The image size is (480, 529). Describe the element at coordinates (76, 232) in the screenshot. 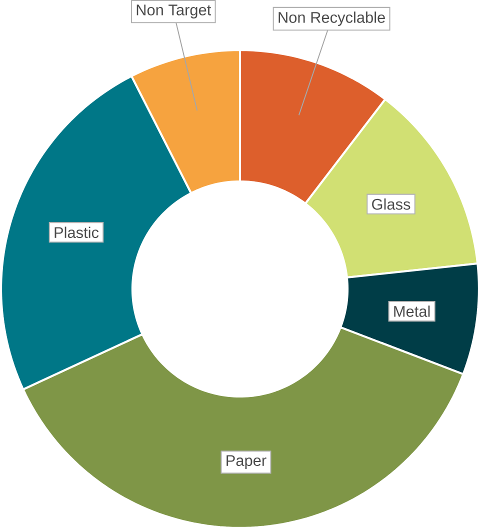

I see `slice-label: Plastic` at that location.